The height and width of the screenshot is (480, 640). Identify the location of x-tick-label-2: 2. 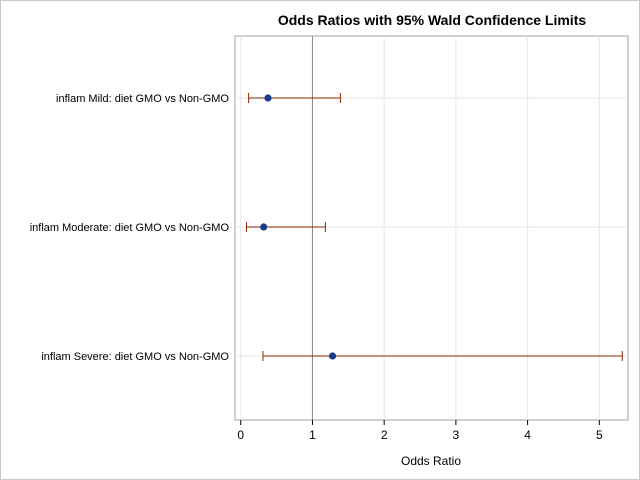
(384, 435).